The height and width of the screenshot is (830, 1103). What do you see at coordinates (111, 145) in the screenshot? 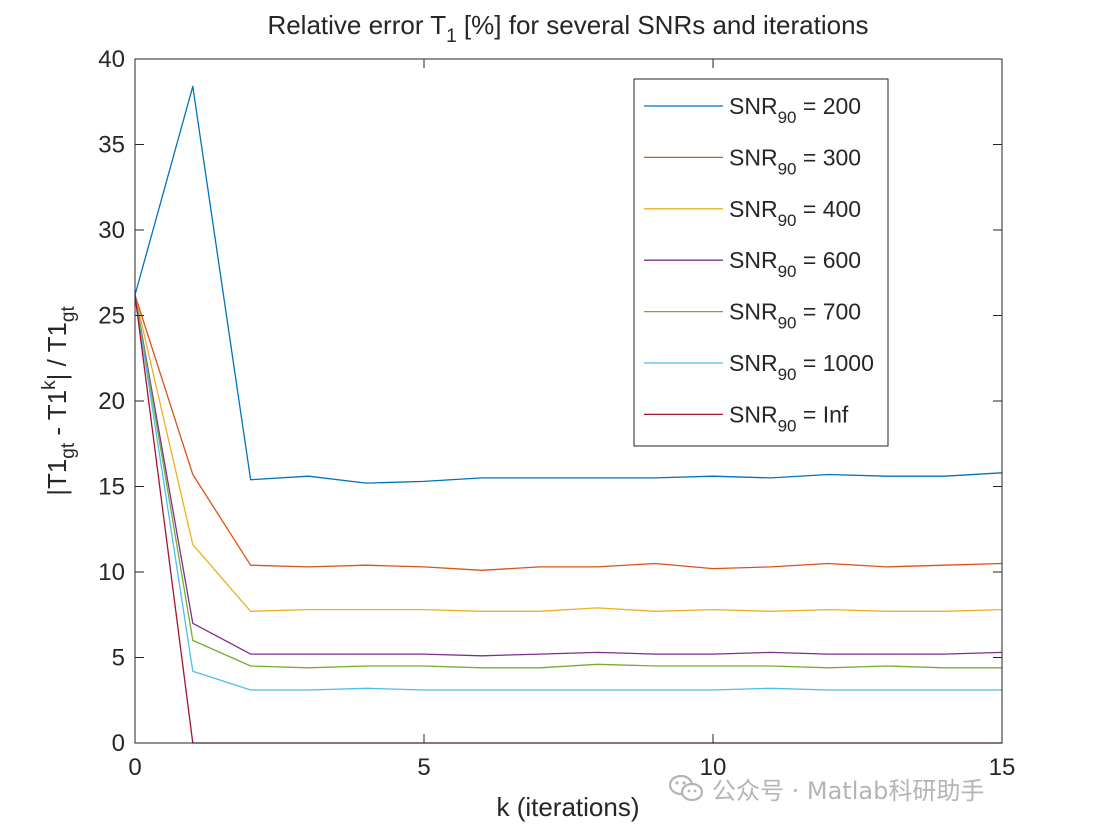
I see `y-tick-label: 35` at bounding box center [111, 145].